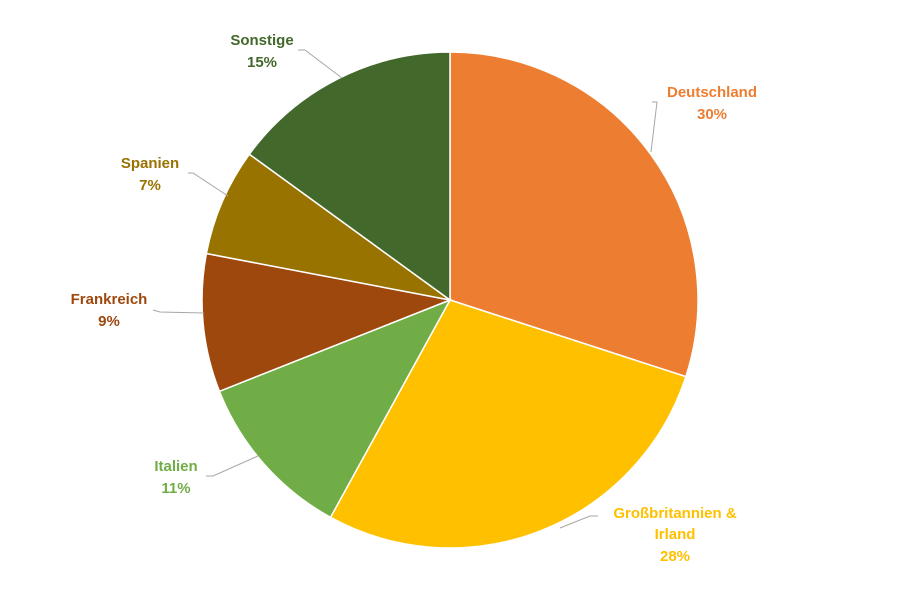 The width and height of the screenshot is (900, 600). I want to click on data-label-value: 28%, so click(675, 556).